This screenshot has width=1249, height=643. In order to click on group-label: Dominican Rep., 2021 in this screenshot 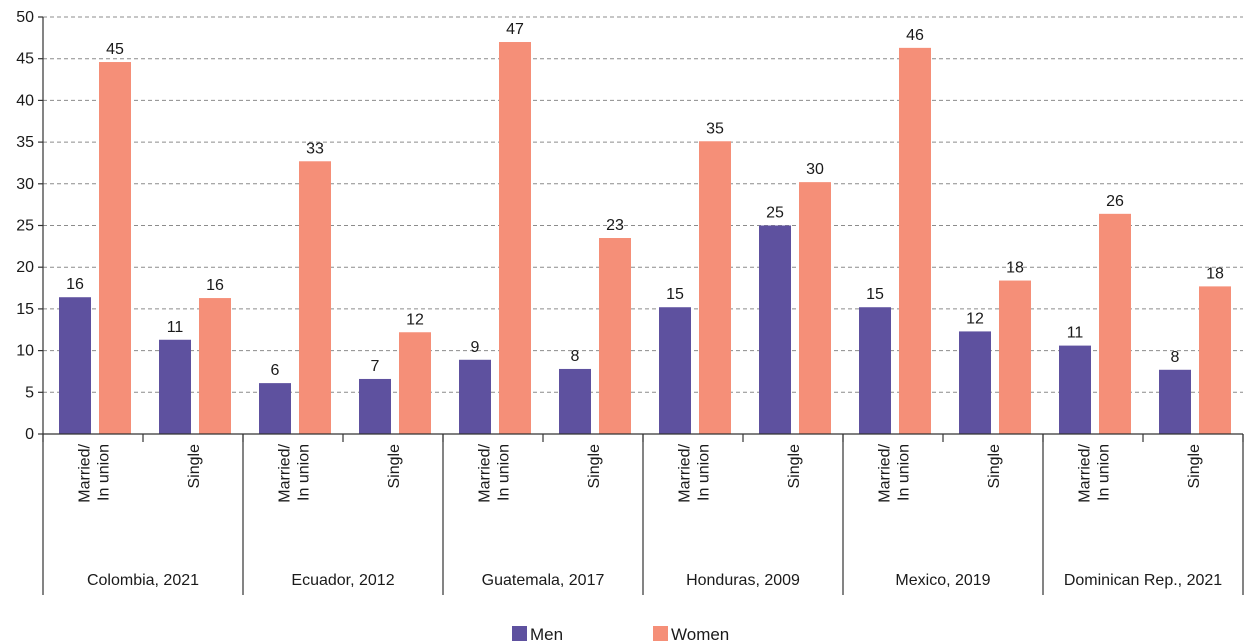, I will do `click(1143, 580)`.